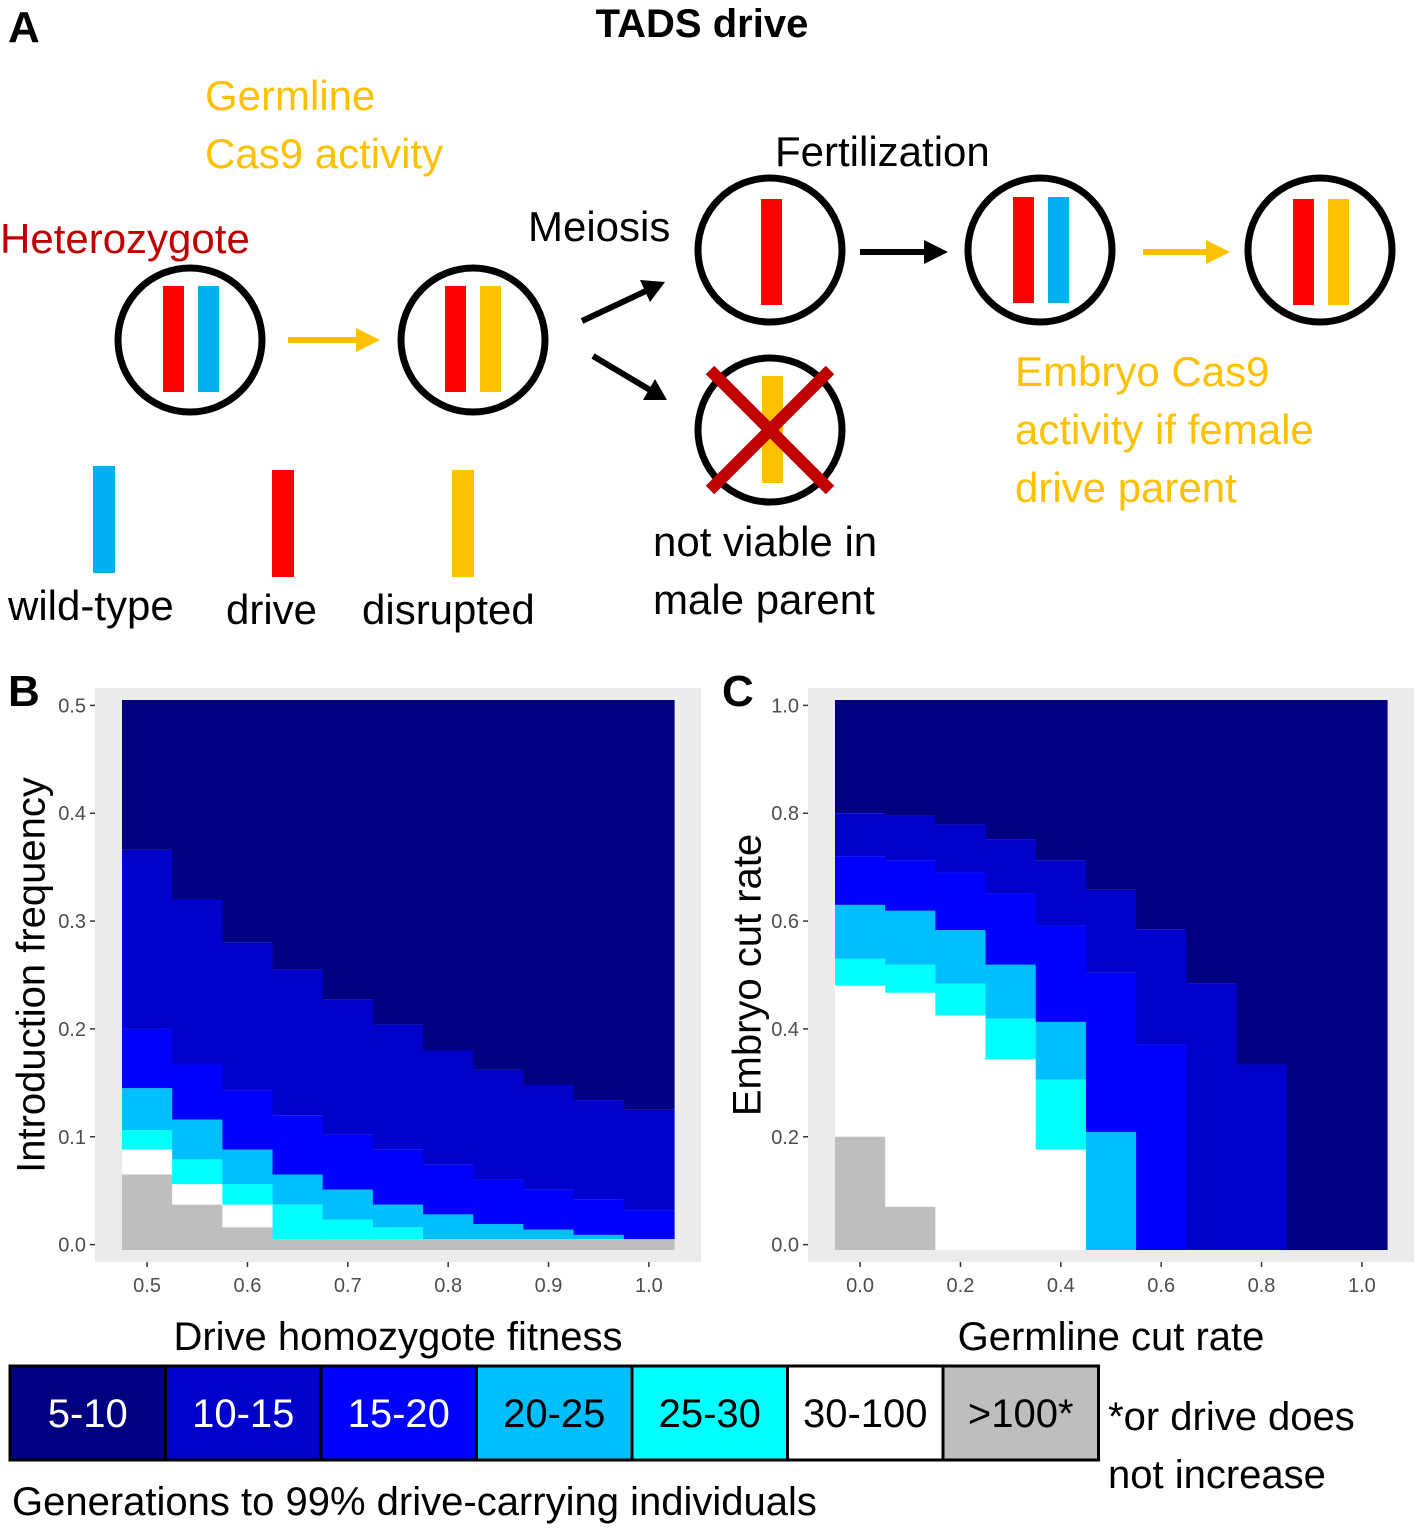  I want to click on disrupted-allele, so click(490, 339).